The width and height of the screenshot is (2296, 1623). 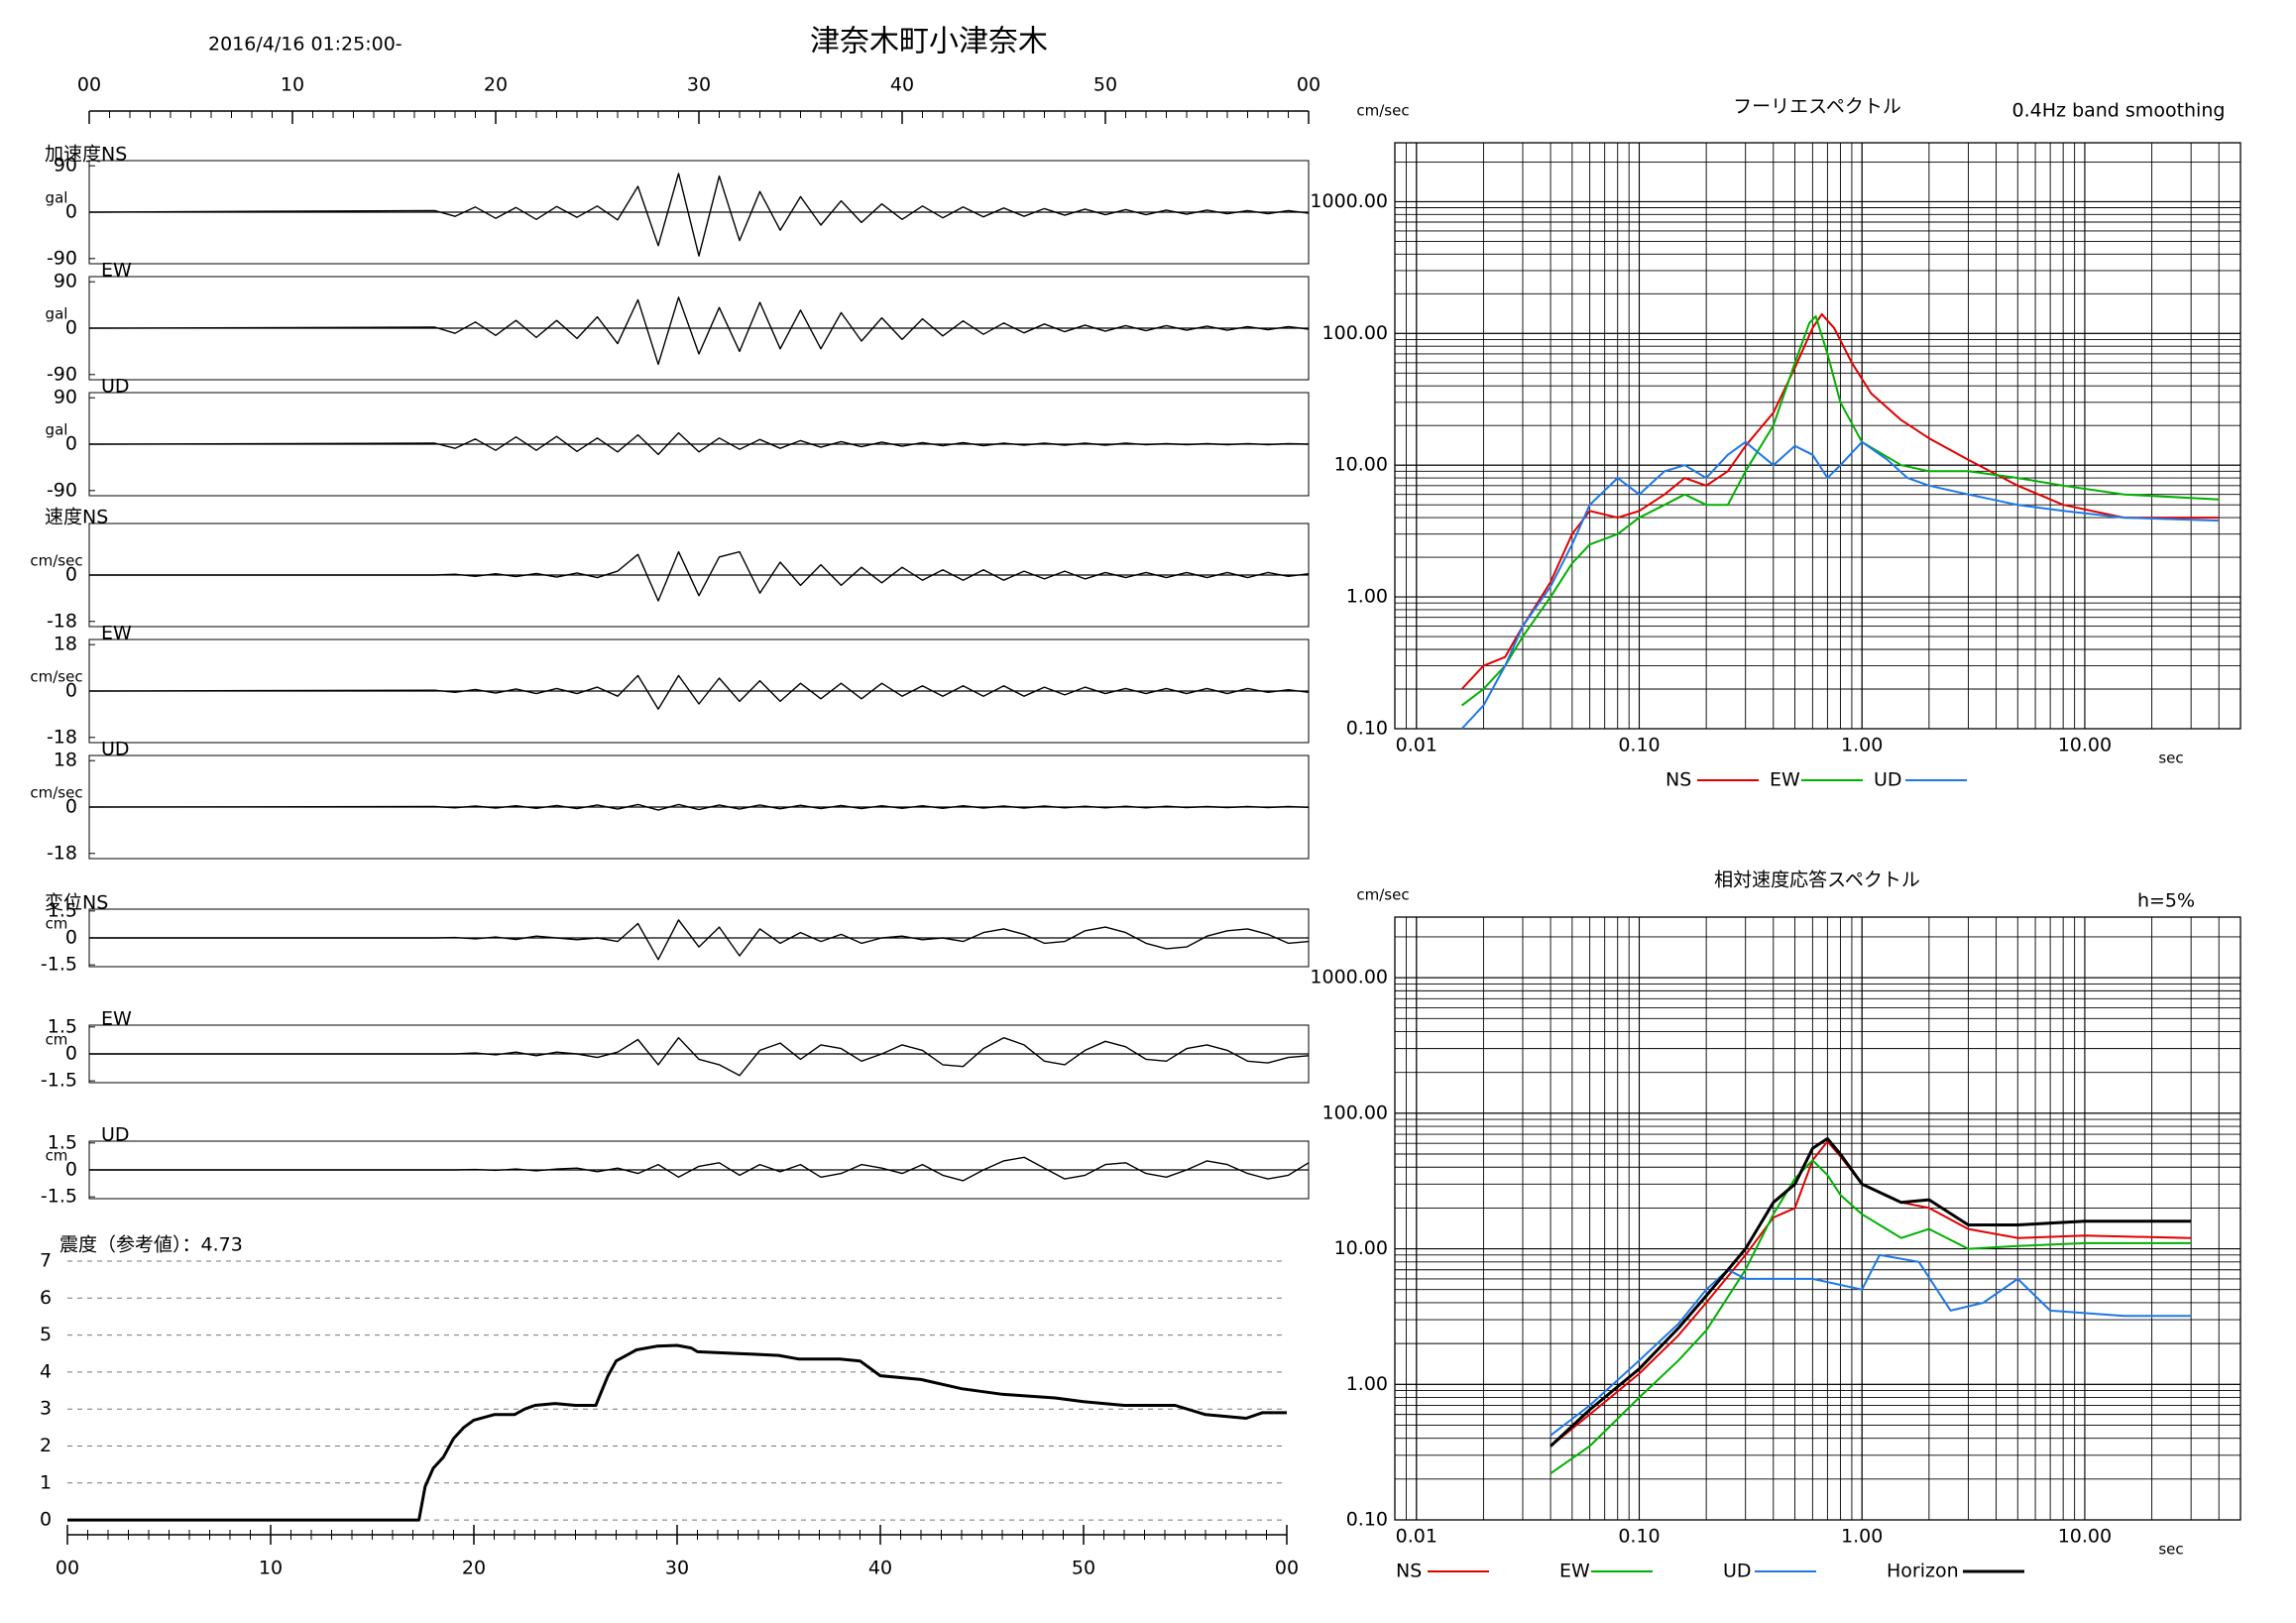 I want to click on chart-title: 震度（参考値）：4.73, so click(x=151, y=1245).